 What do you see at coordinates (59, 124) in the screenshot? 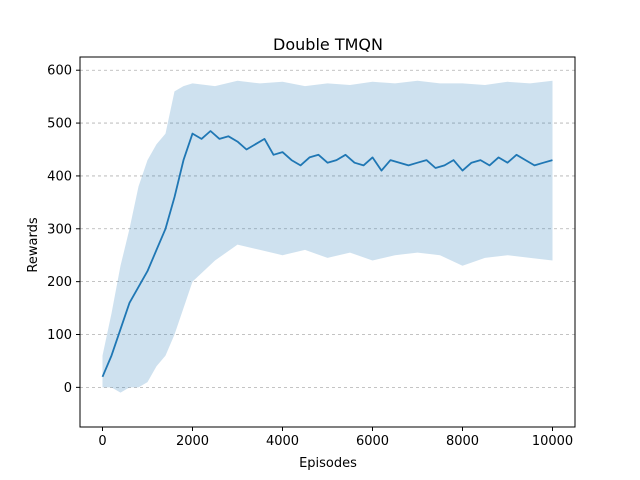
I see `y-tick-label: 500` at bounding box center [59, 124].